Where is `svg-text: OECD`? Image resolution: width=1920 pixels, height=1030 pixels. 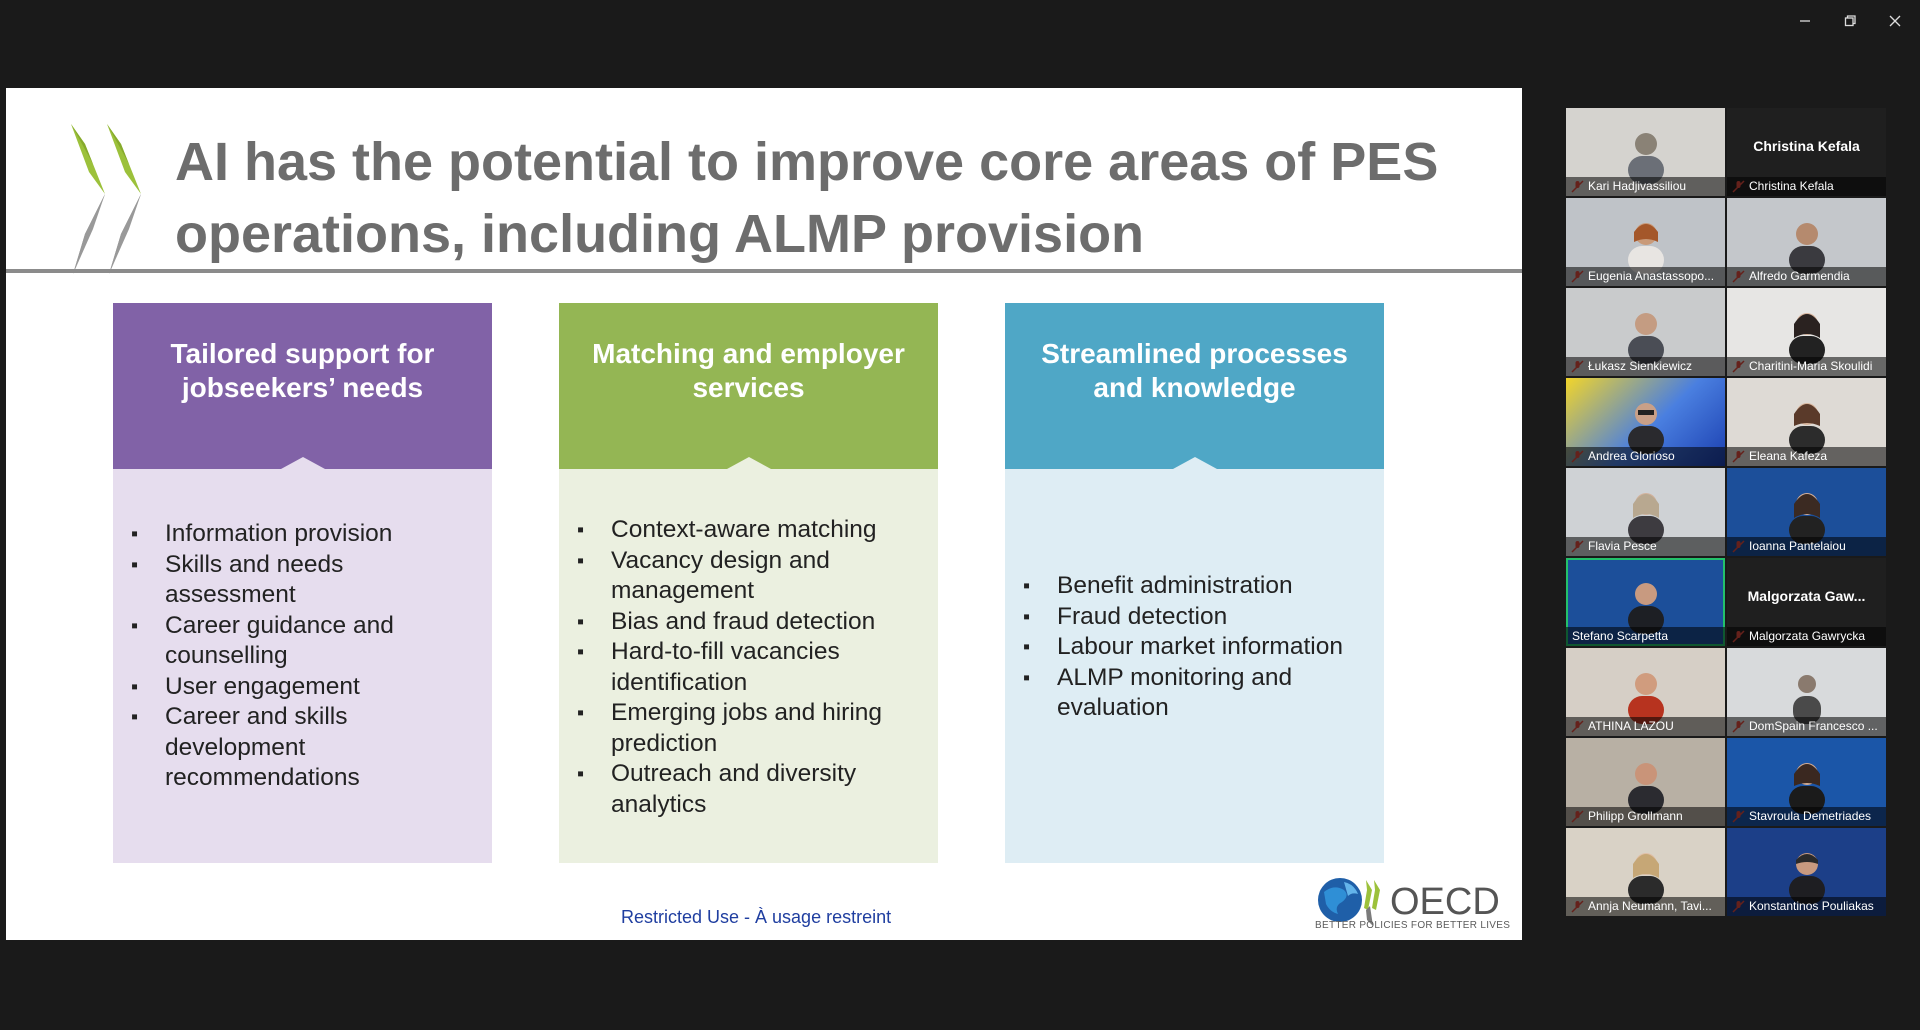
svg-text: OECD is located at coordinates (1445, 902).